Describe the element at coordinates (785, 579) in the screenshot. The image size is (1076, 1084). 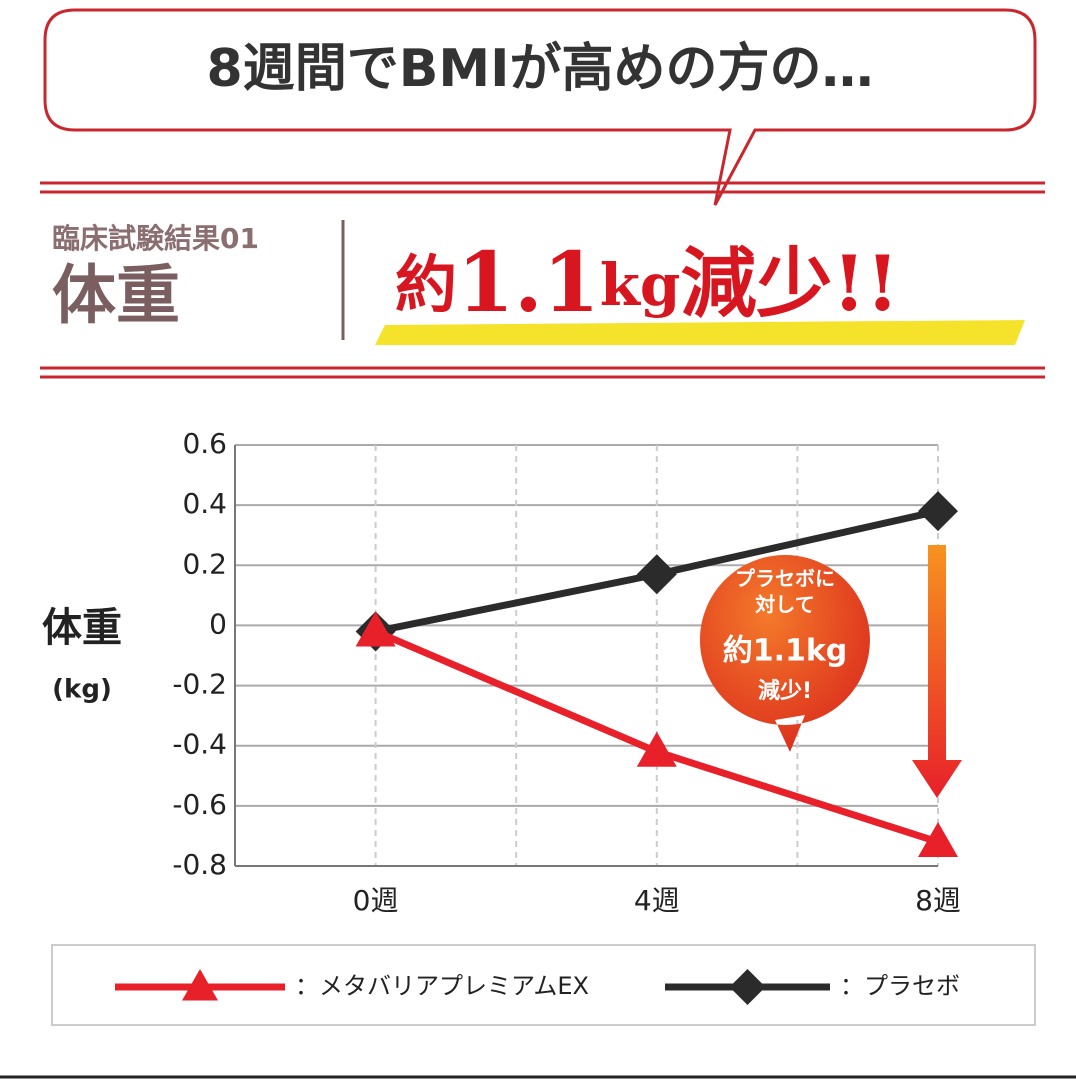
I see `callout-text: プラセボに` at that location.